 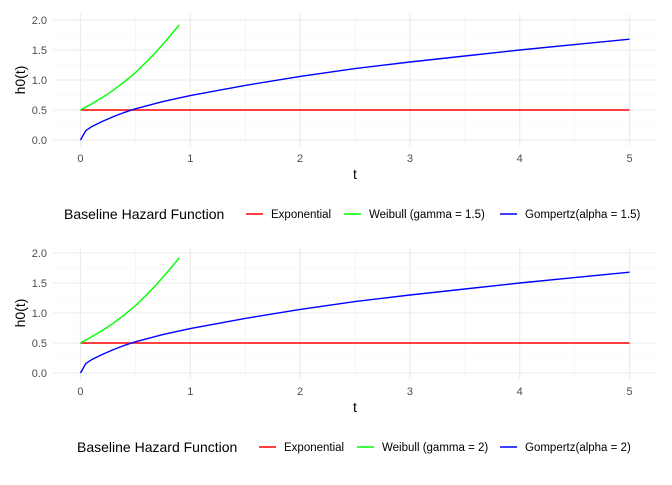 I want to click on legend-item: Weibull (gamma = 2), so click(x=422, y=448).